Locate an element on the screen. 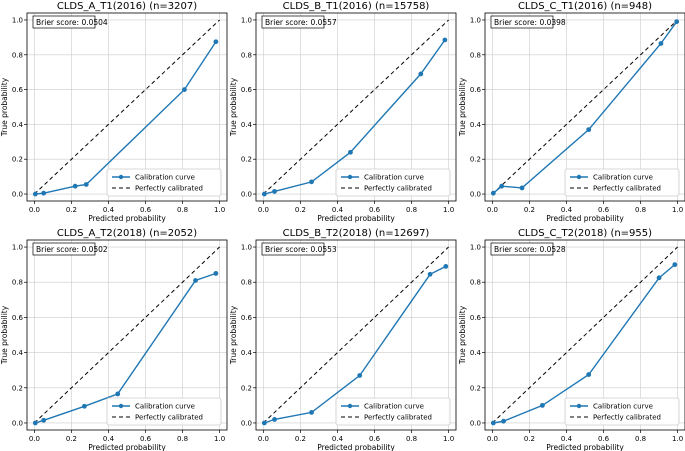  panel-title: CLDS_C_T1(2016) (n=948) is located at coordinates (585, 6).